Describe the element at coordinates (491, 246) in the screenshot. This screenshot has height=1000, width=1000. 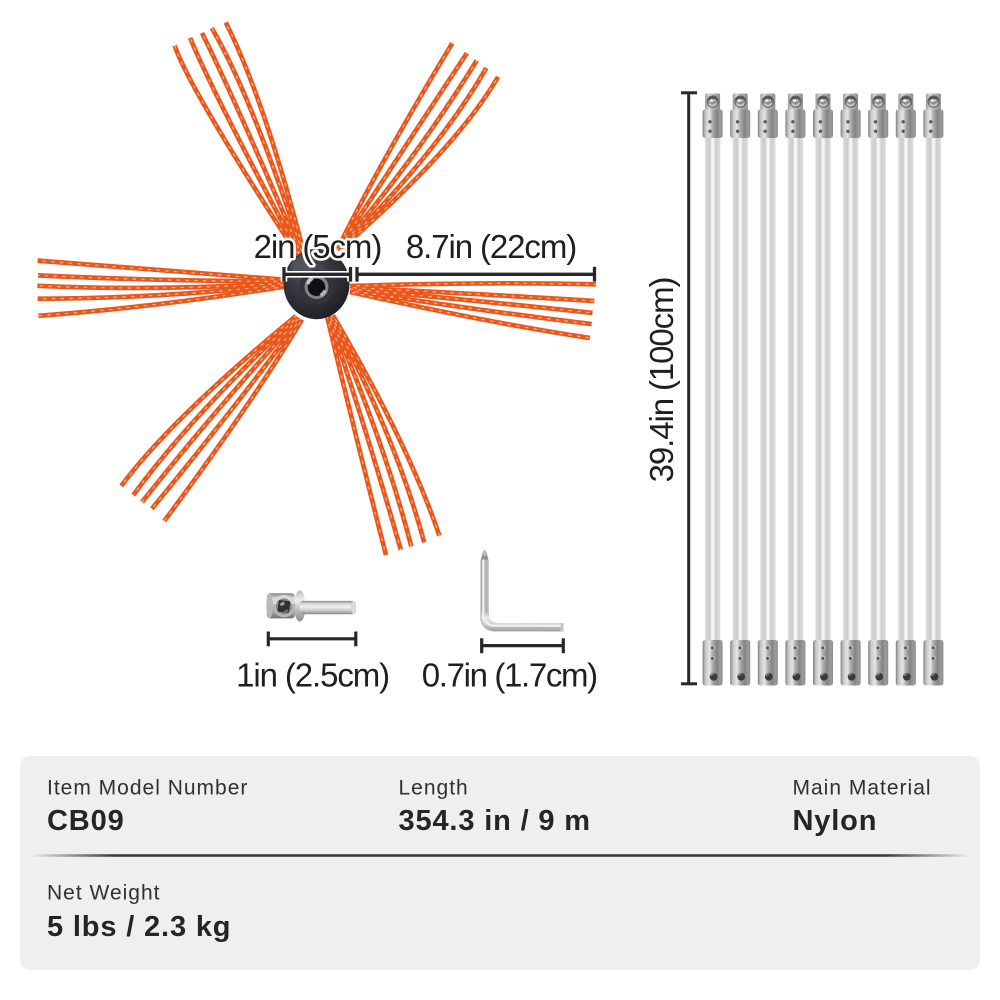
I see `svg-text: 8.7in (22cm)` at that location.